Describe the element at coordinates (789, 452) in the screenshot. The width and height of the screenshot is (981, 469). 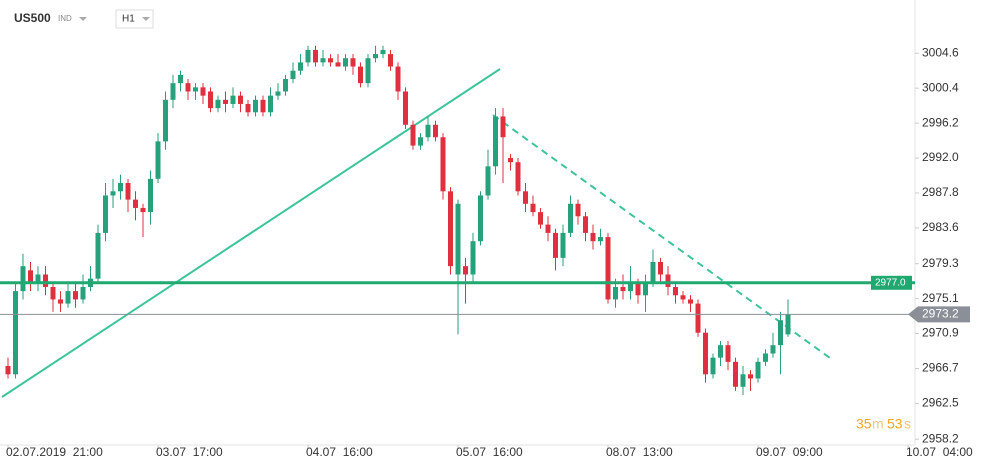
I see `x-tick-label: 09.07 09:00` at that location.